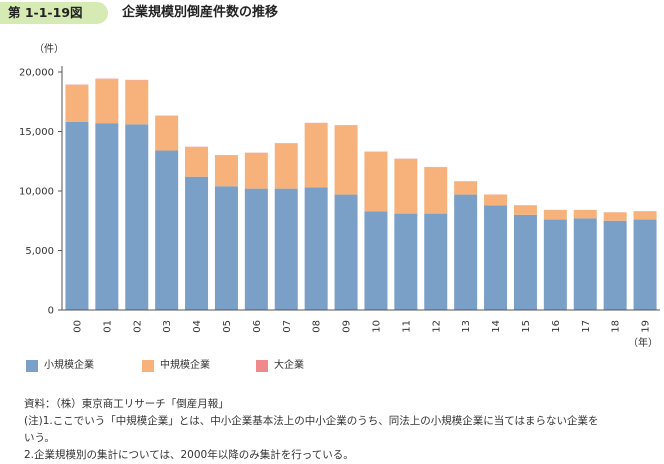  Describe the element at coordinates (317, 326) in the screenshot. I see `x-tick-label: 08` at that location.